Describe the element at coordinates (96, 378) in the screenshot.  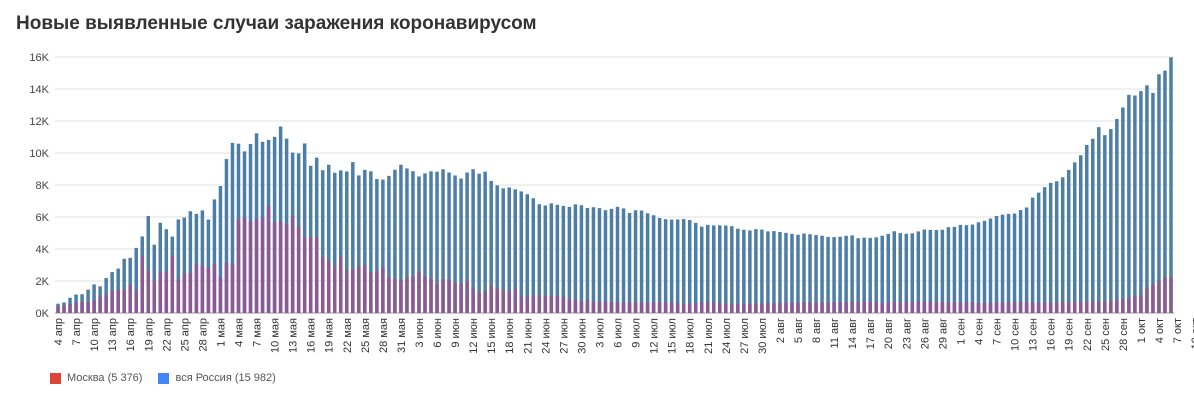
I see `legend-item-moscow: Москва (5 376)` at that location.